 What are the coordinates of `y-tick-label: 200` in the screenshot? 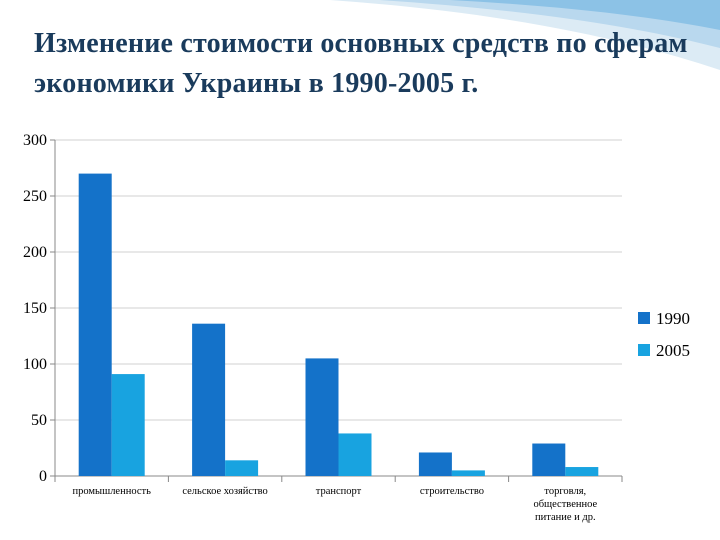 It's located at (35, 252).